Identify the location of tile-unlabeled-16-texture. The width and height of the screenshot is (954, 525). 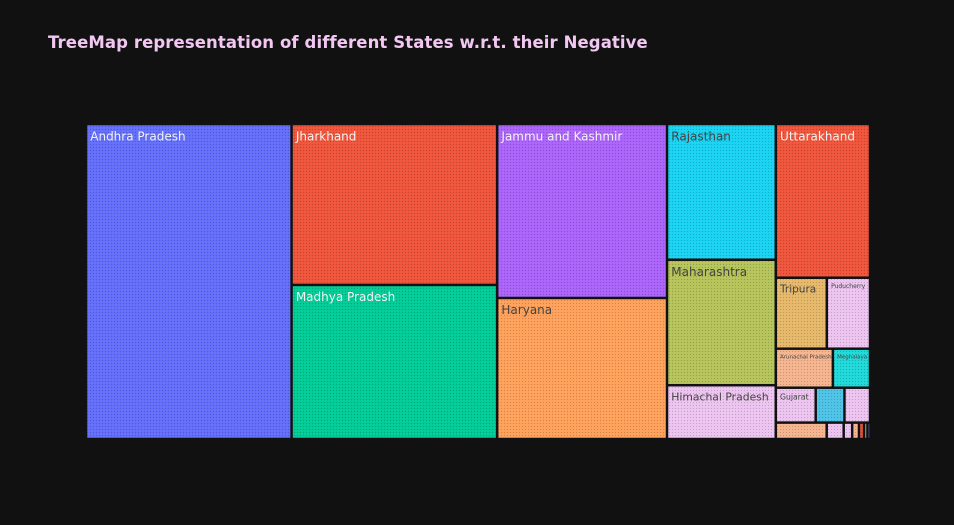
(801, 430).